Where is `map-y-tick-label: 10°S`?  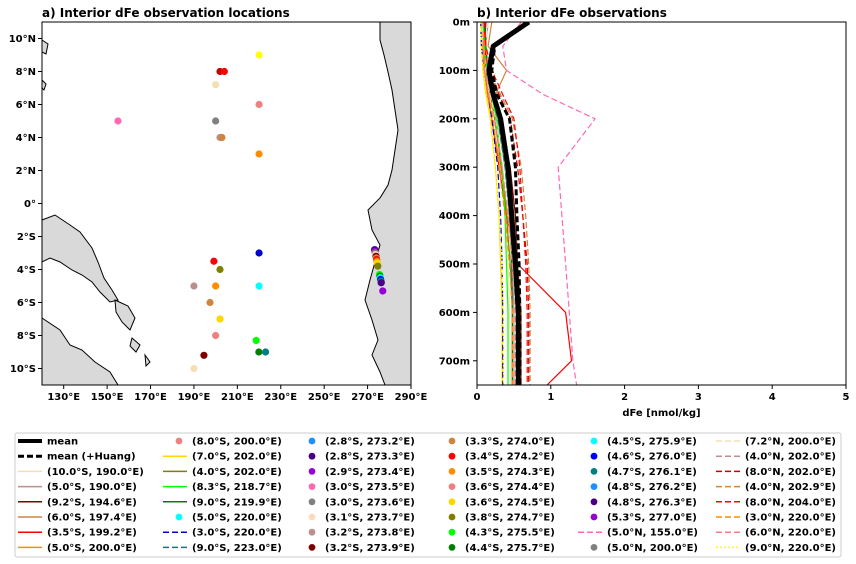
map-y-tick-label: 10°S is located at coordinates (23, 369).